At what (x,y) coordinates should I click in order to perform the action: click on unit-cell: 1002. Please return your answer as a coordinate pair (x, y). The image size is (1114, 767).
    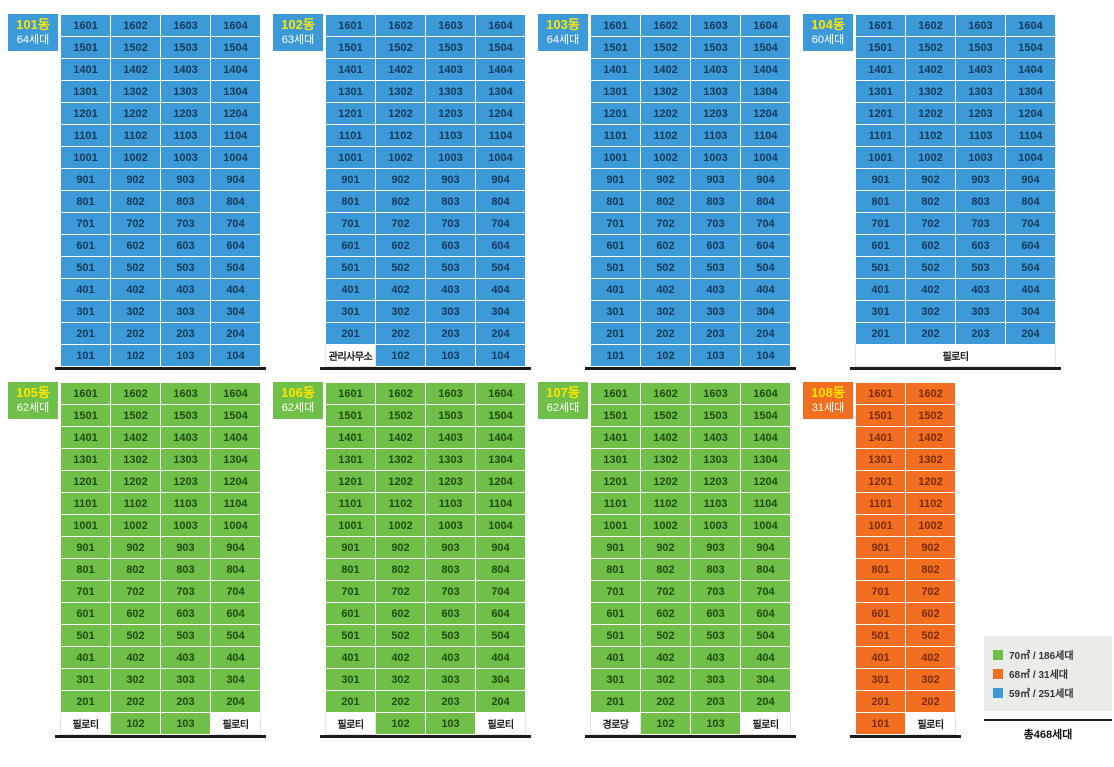
    Looking at the image, I should click on (135, 157).